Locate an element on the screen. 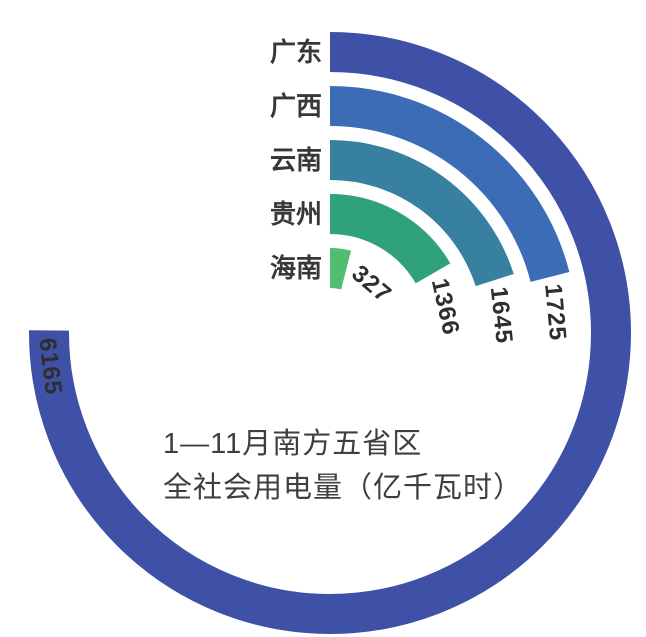 The image size is (646, 637). bar-arc-广西 is located at coordinates (449, 184).